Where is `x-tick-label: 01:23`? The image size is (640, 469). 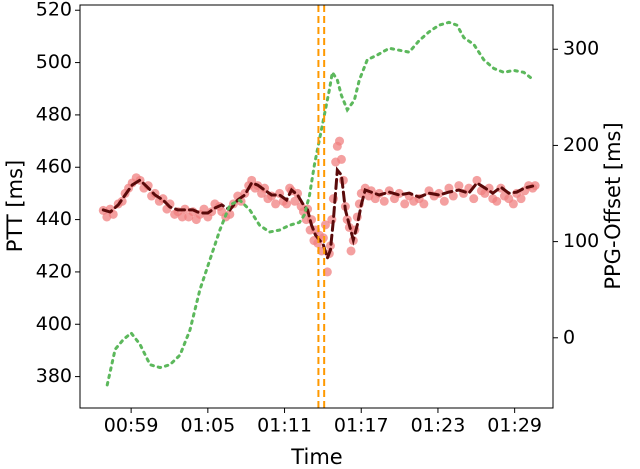 x-tick-label: 01:23 is located at coordinates (438, 426).